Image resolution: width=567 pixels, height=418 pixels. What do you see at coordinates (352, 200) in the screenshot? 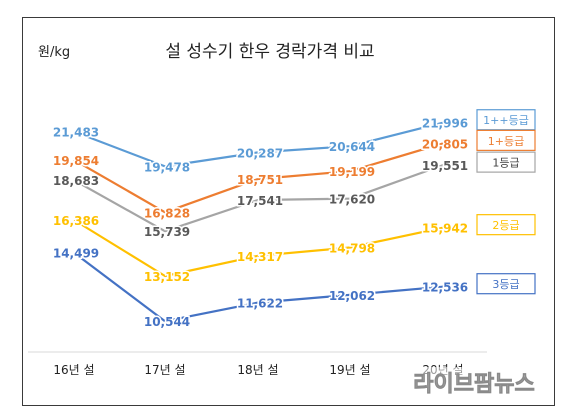
I see `data-label: 17,620` at bounding box center [352, 200].